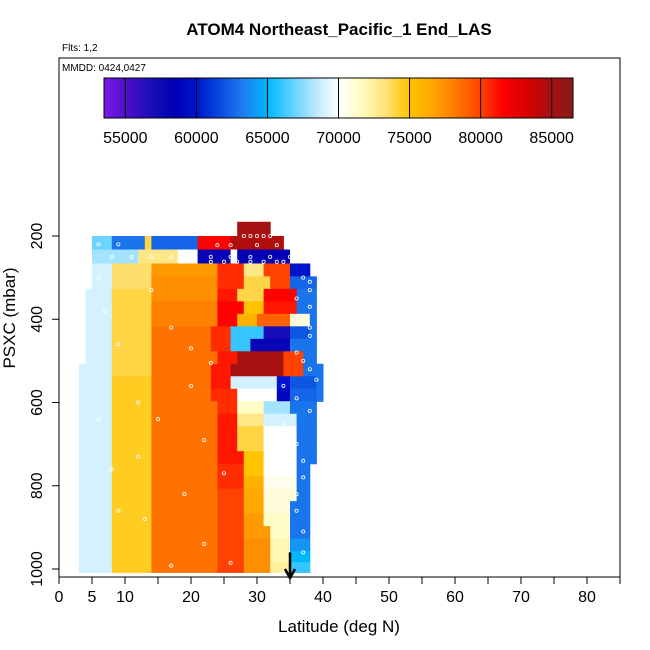  What do you see at coordinates (37, 236) in the screenshot?
I see `y-tick-label: 200` at bounding box center [37, 236].